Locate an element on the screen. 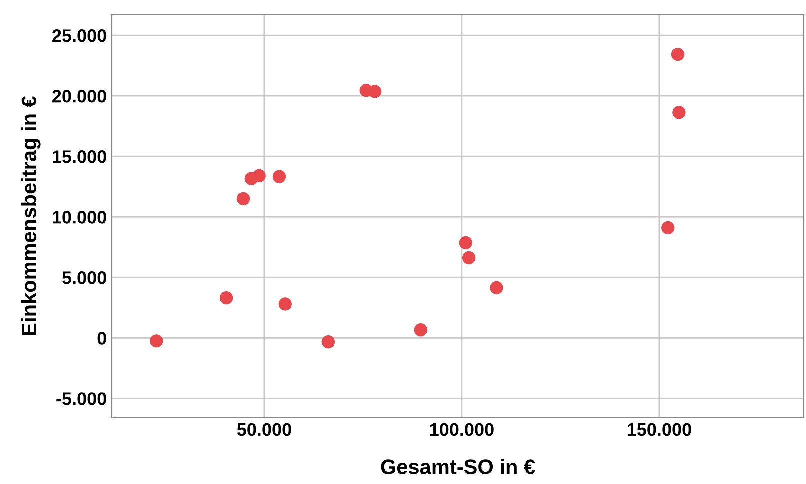 The height and width of the screenshot is (484, 806). y-axis-title: Einkommensbeitrag in € is located at coordinates (31, 216).